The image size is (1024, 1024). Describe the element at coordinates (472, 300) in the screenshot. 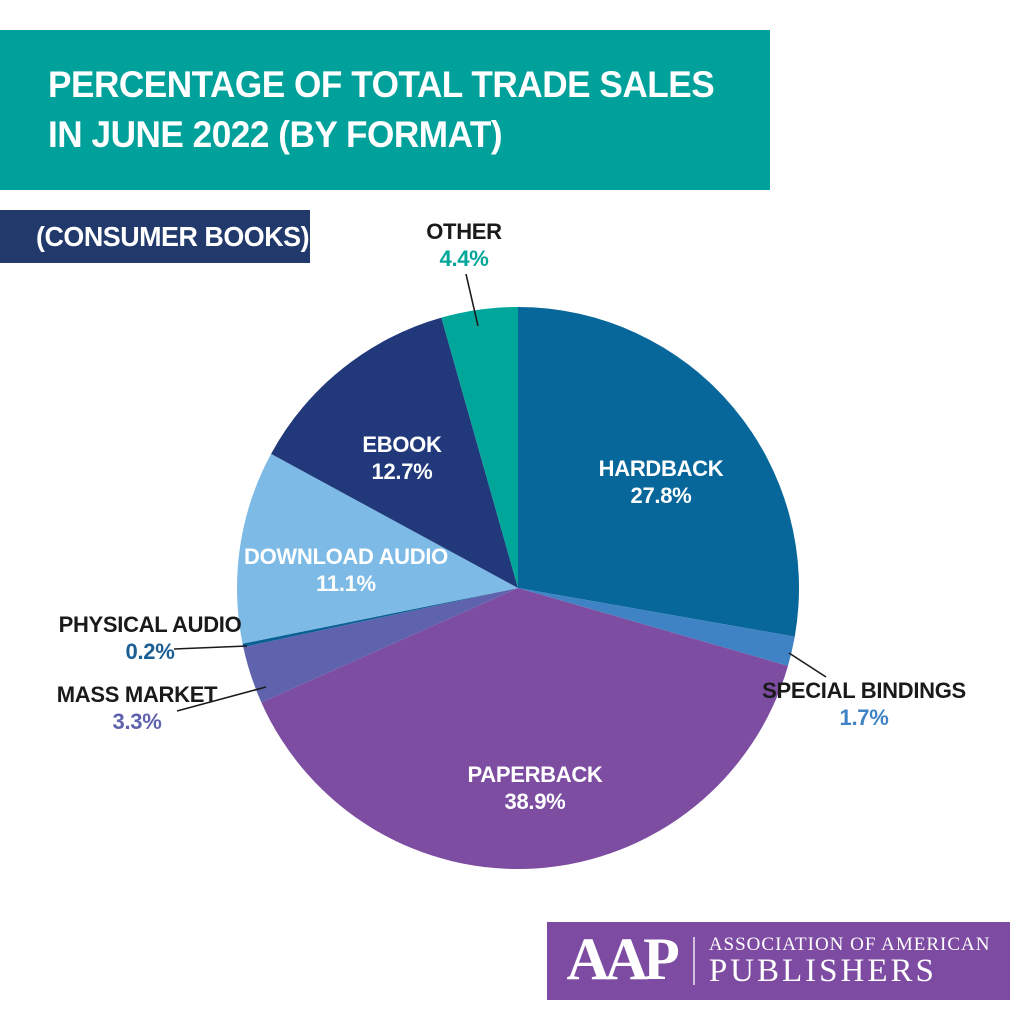

I see `leader-line-other` at that location.